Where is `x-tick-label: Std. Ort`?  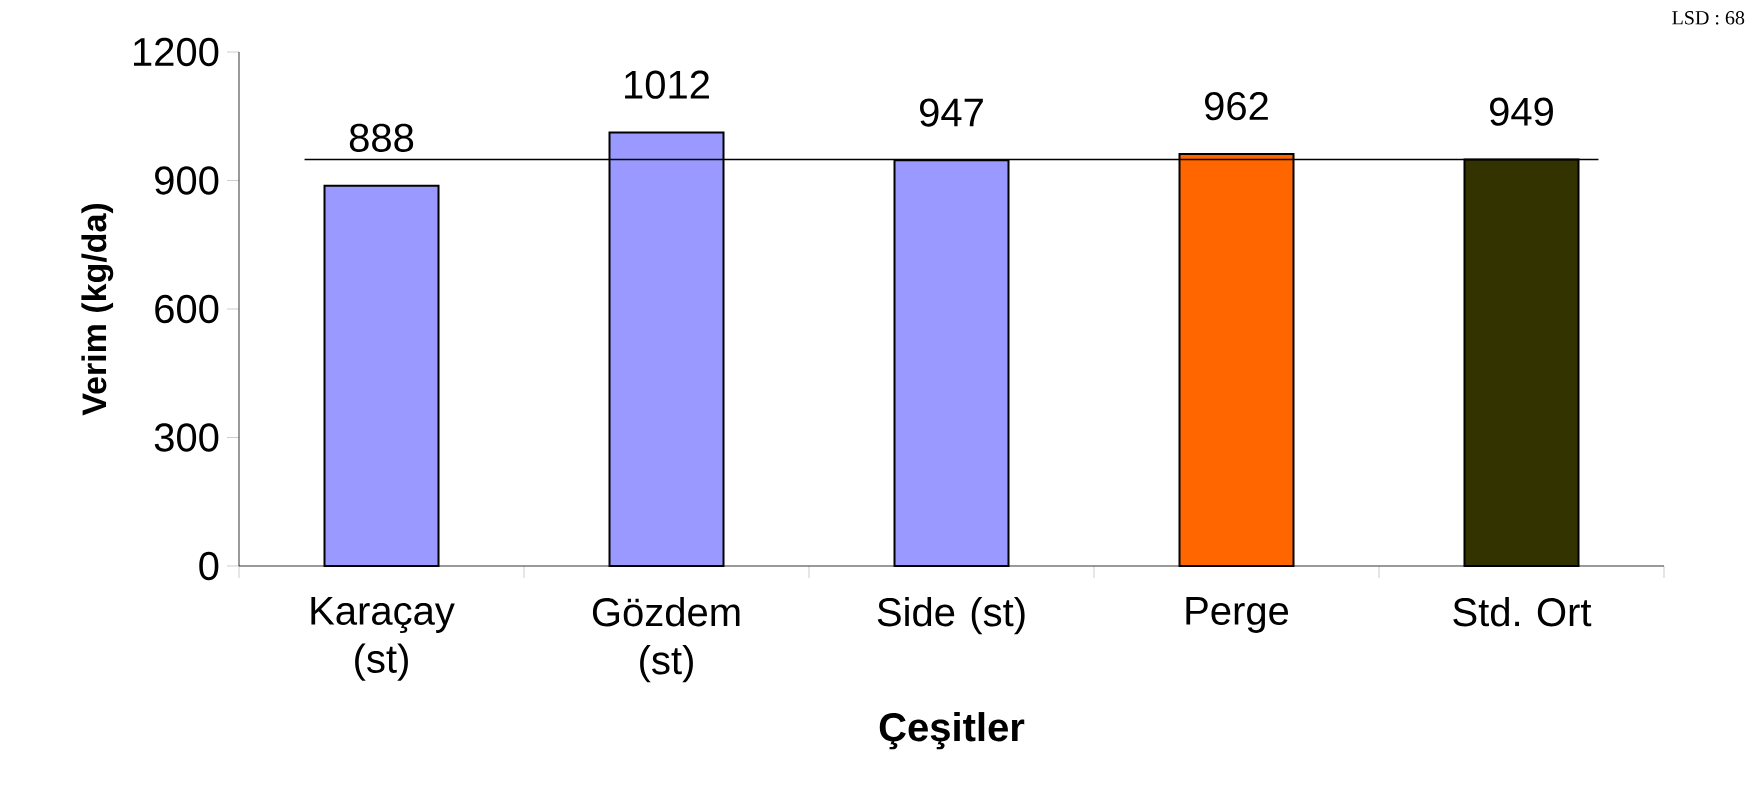
x-tick-label: Std. Ort is located at coordinates (1522, 612).